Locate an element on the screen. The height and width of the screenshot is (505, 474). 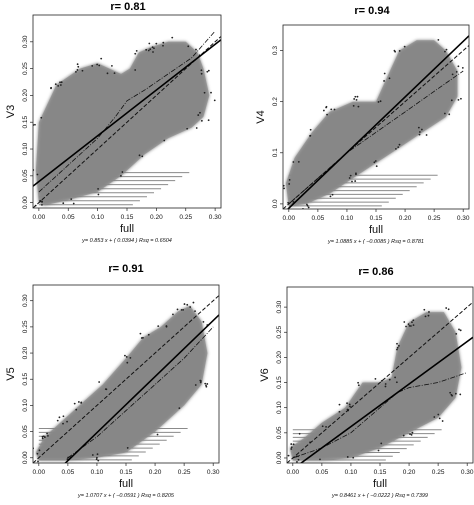
identity-line is located at coordinates (380, 382).